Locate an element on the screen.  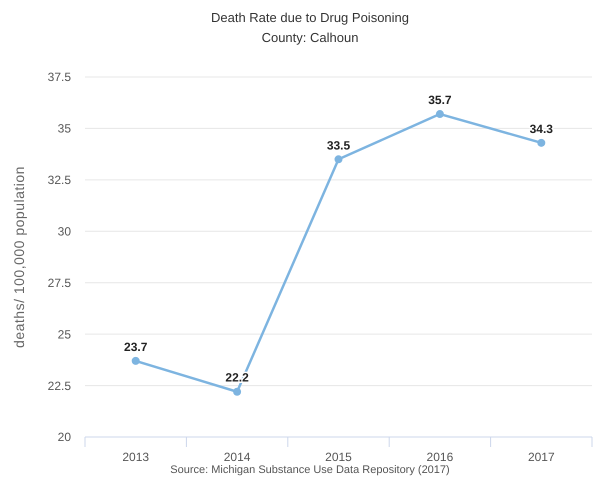
source-note: Source: Michigan Substance Use Data Repository (2017) is located at coordinates (310, 470).